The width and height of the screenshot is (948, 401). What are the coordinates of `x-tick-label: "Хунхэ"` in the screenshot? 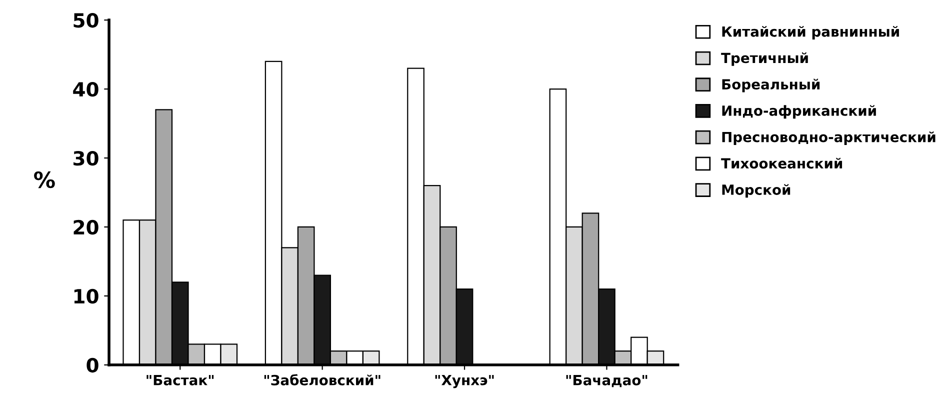 It's located at (464, 381).